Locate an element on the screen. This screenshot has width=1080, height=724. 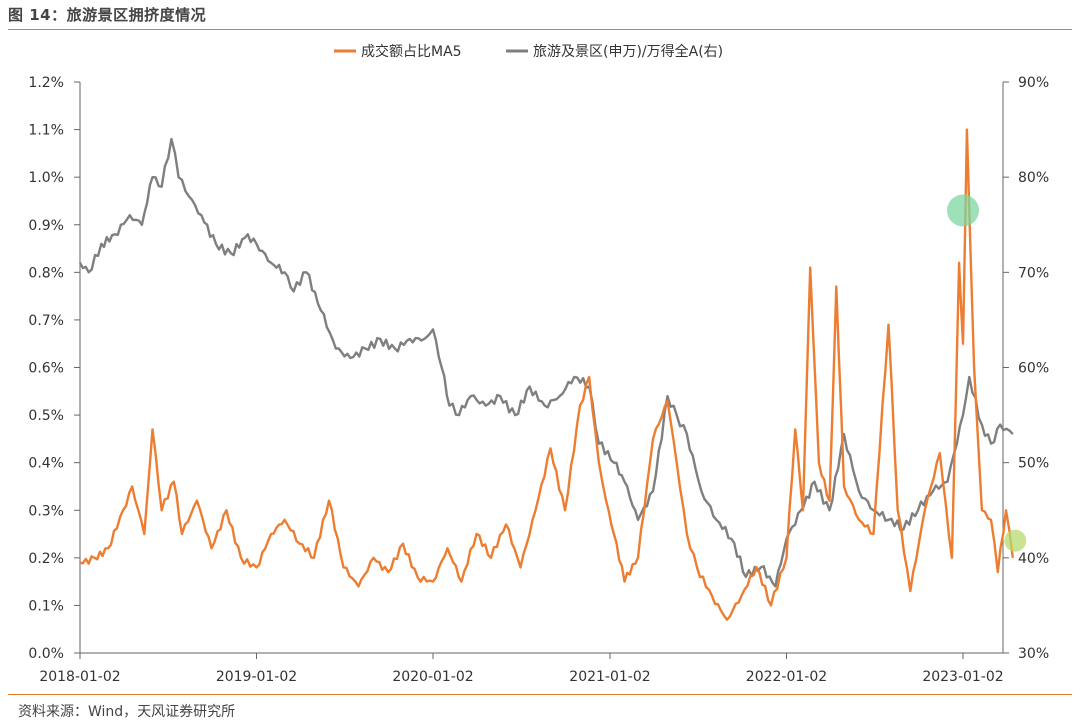
right-axis-ticks: 30% 40% 50% 60% 70% 80% 90% is located at coordinates (1026, 368).